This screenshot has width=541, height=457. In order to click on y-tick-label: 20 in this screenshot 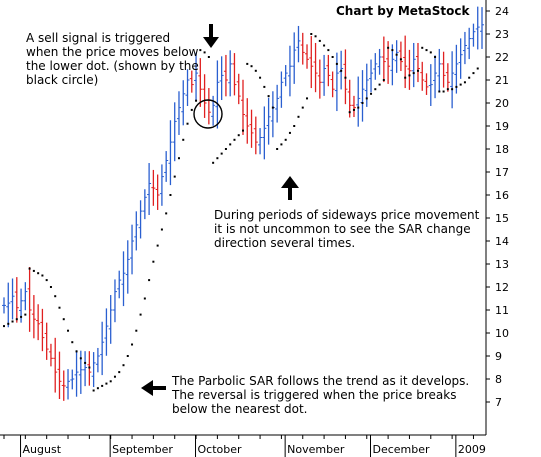, I will do `click(502, 103)`.